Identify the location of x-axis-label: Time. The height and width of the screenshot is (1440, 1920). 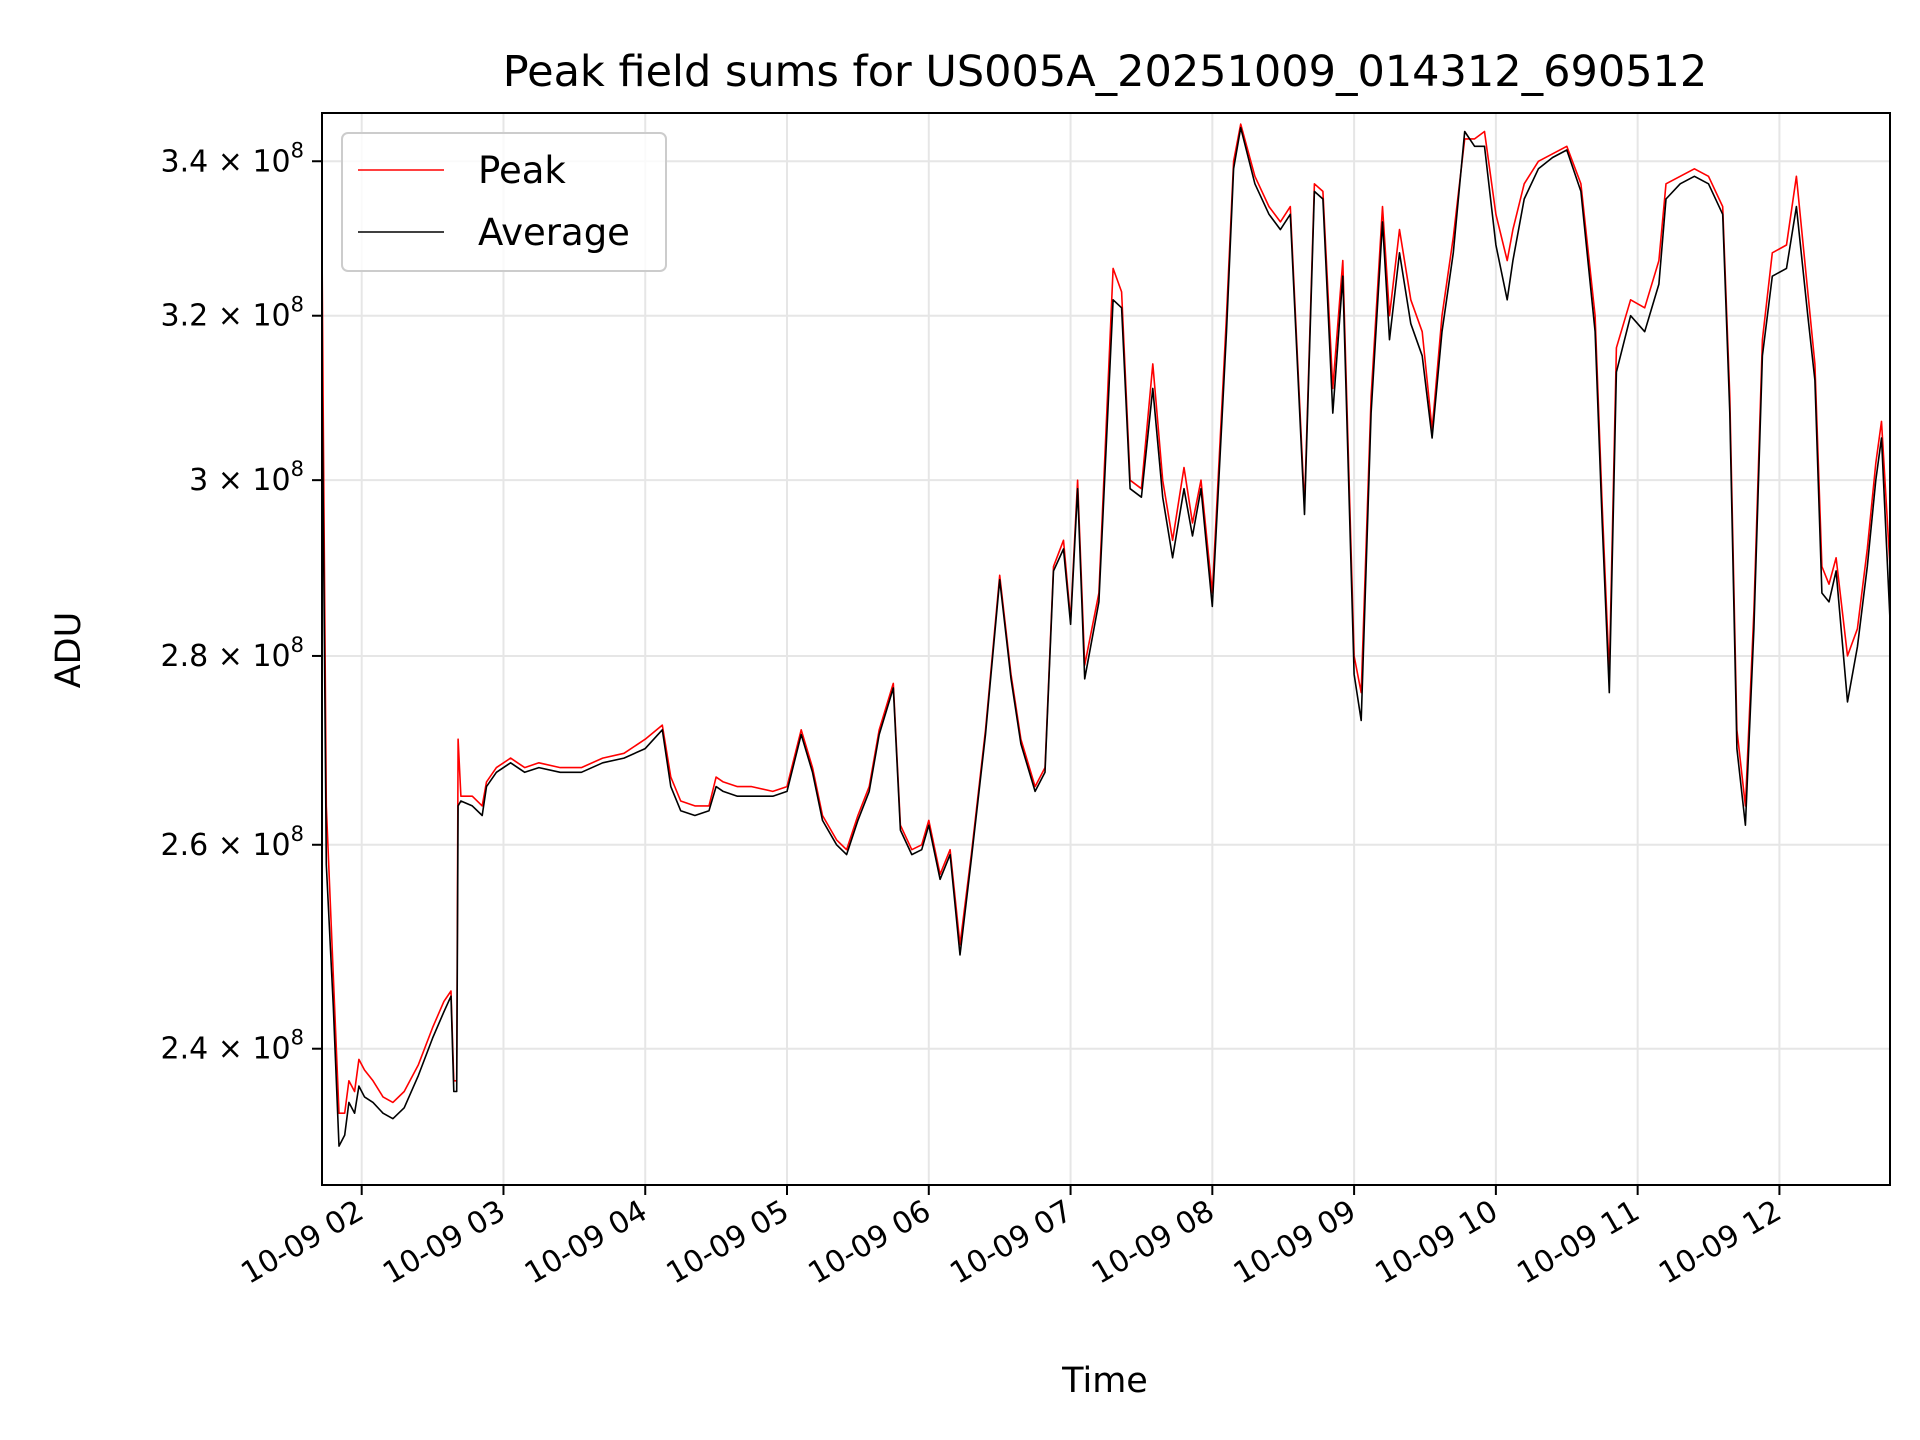
(1104, 1381).